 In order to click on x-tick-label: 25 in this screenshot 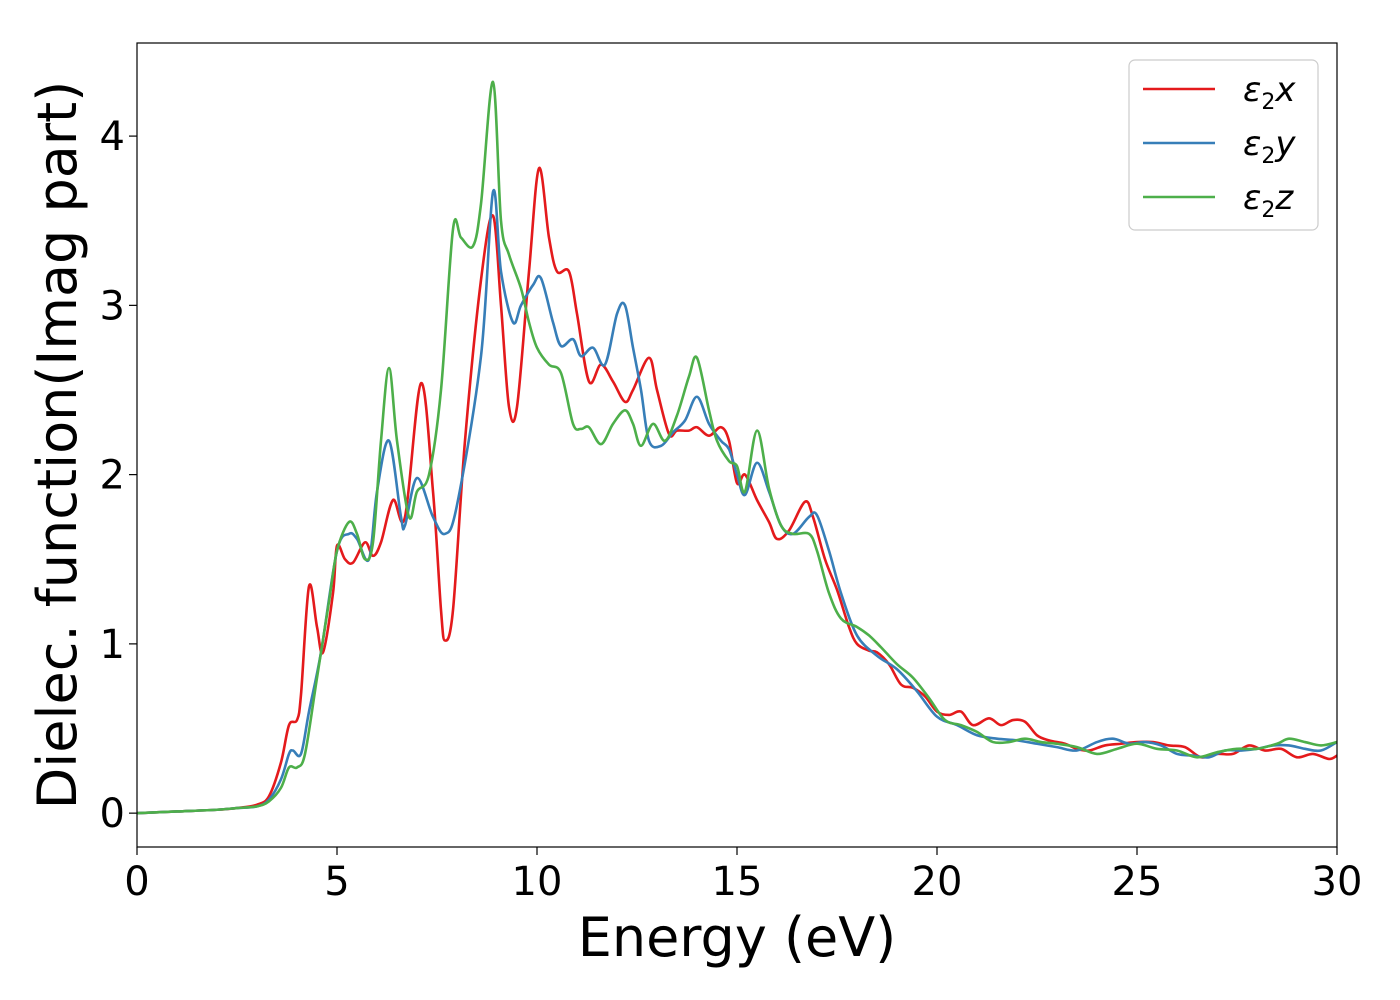, I will do `click(1137, 882)`.